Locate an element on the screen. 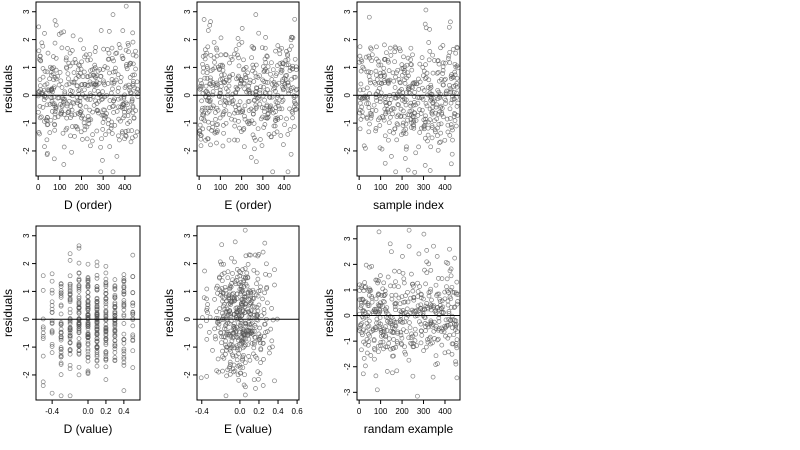 The height and width of the screenshot is (450, 800). x-tick-label: 0.0 is located at coordinates (88, 411).